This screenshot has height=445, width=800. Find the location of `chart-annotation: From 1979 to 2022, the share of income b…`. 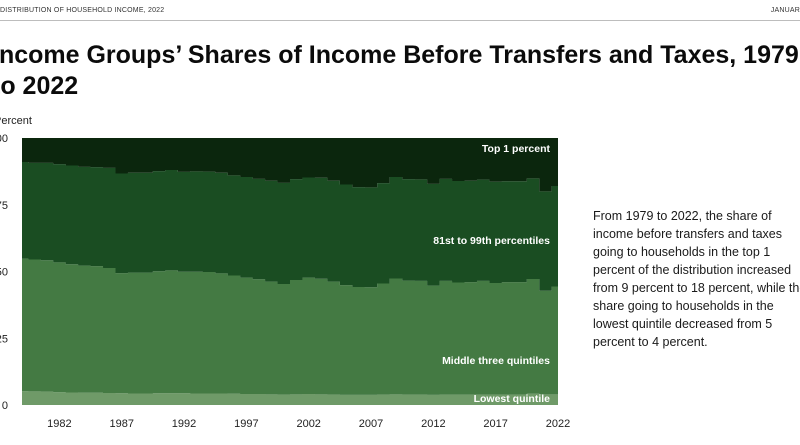

chart-annotation: From 1979 to 2022, the share of income b… is located at coordinates (696, 279).